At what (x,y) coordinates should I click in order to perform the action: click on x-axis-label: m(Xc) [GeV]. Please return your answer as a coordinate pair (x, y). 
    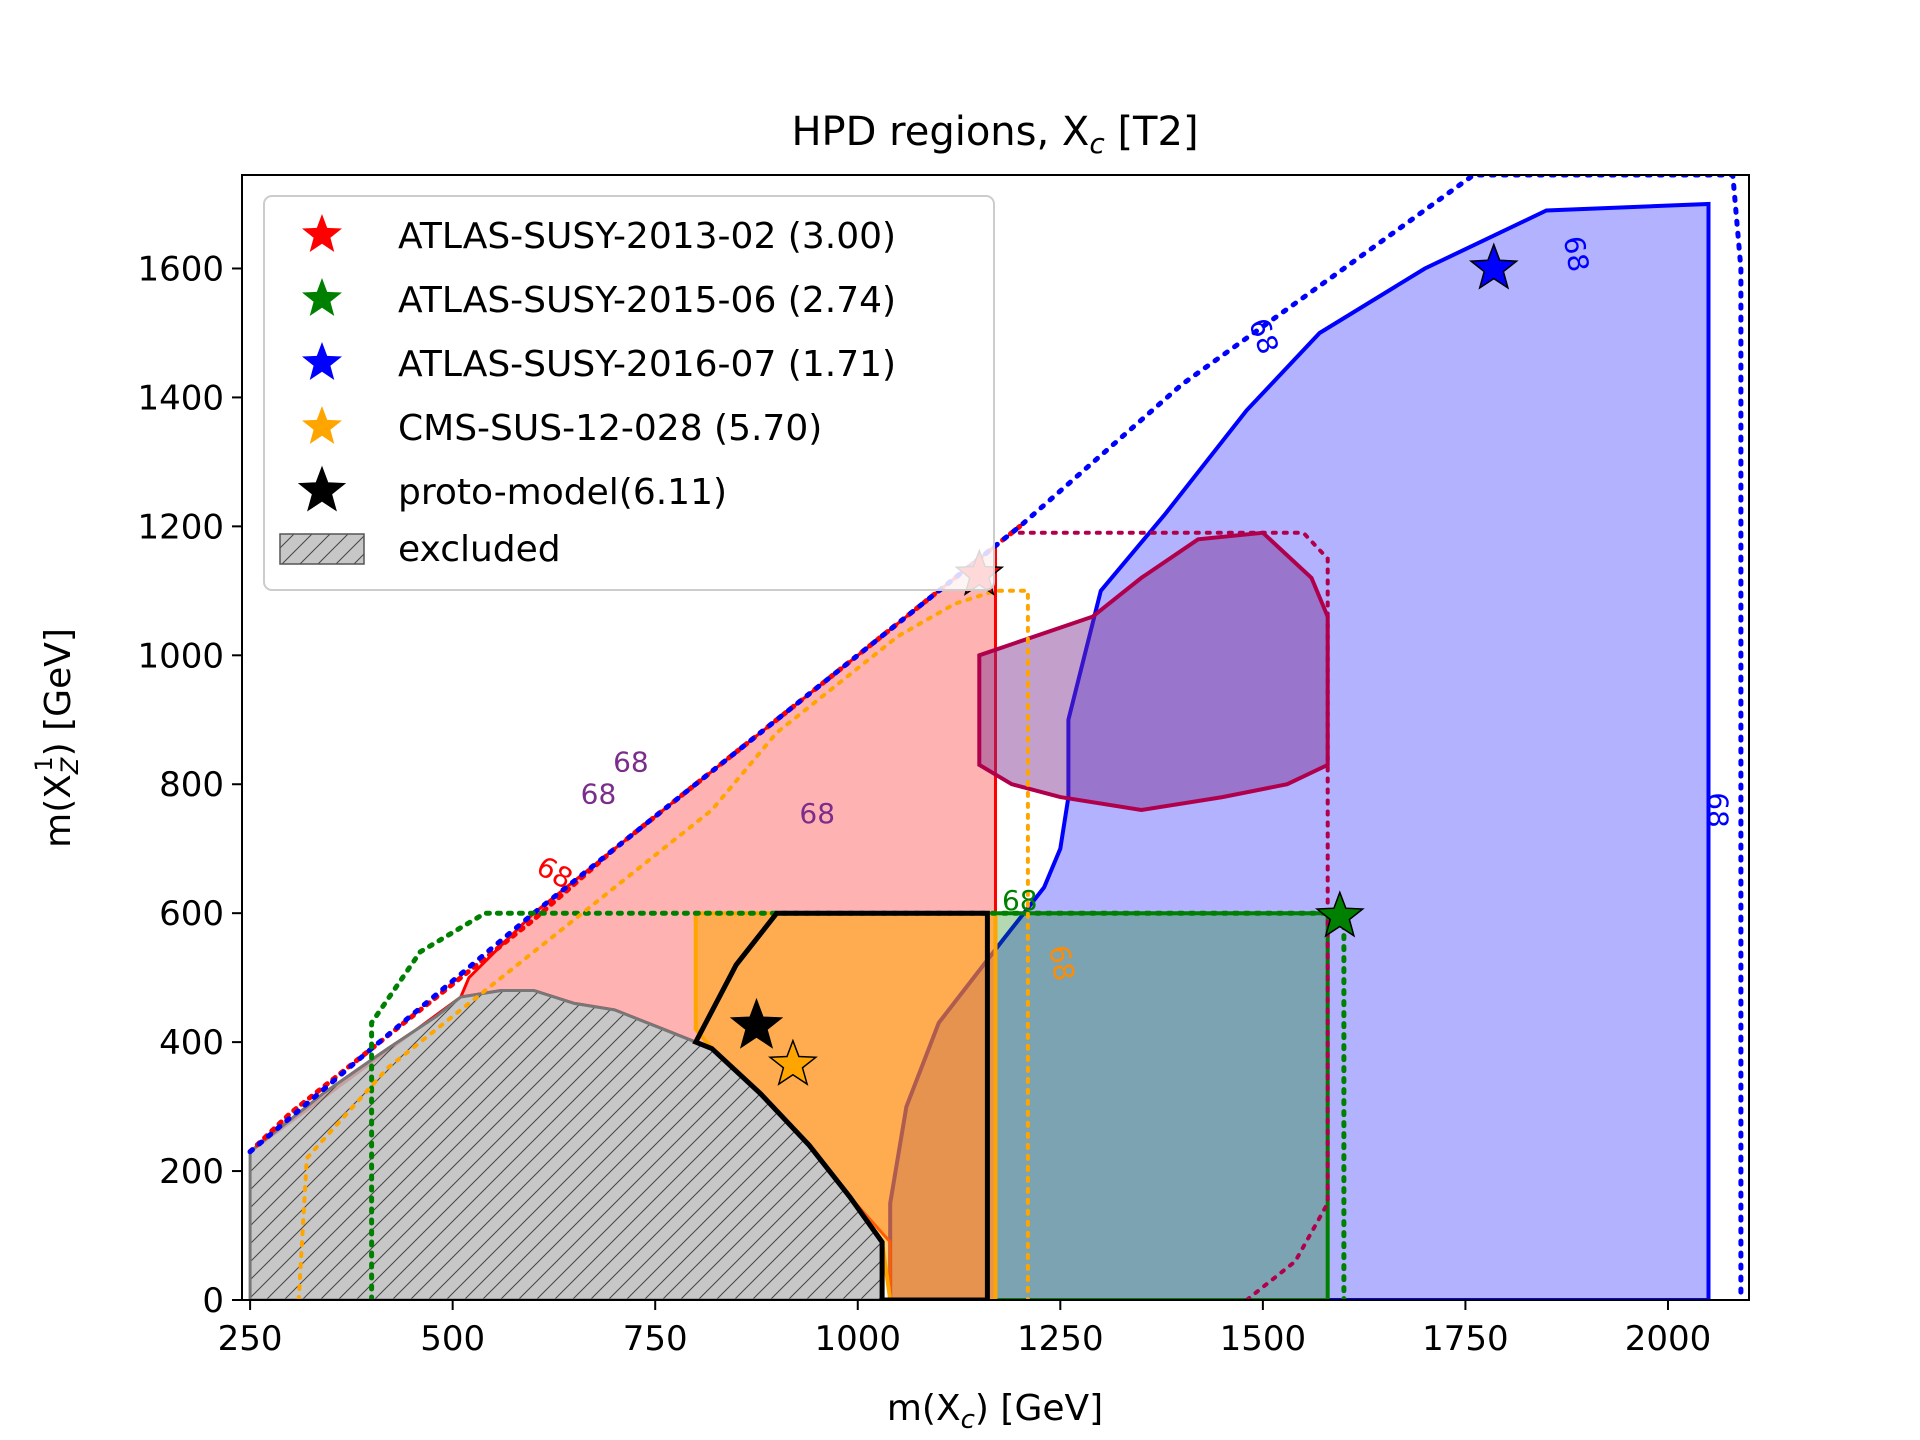
    Looking at the image, I should click on (995, 1411).